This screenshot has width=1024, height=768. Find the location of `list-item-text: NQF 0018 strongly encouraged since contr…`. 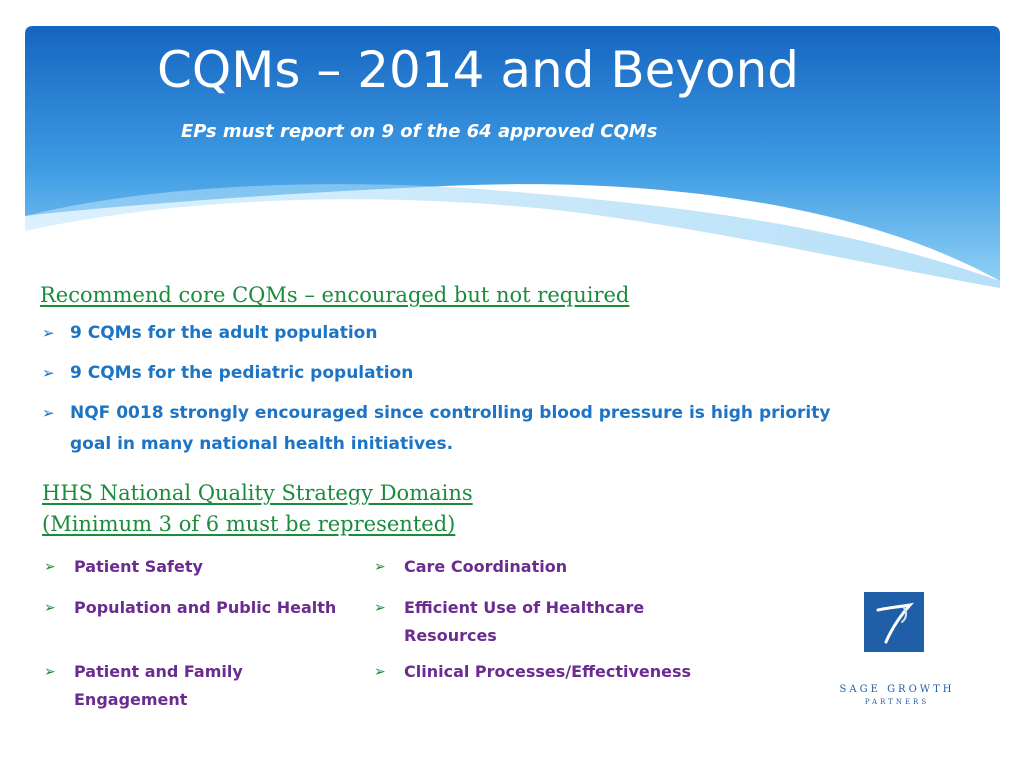

list-item-text: NQF 0018 strongly encouraged since contr… is located at coordinates (450, 428).